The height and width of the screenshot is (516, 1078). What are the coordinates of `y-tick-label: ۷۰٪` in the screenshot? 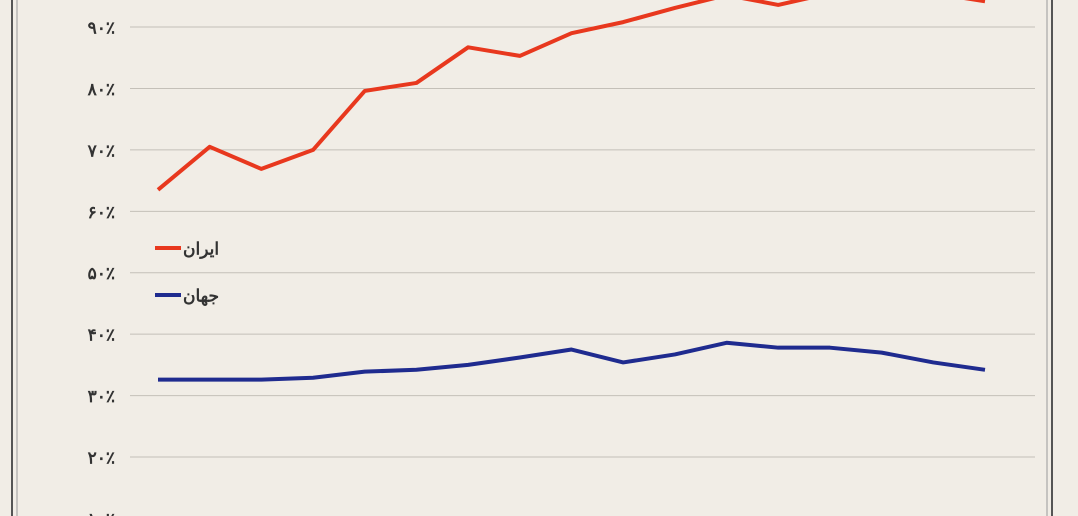 It's located at (101, 151).